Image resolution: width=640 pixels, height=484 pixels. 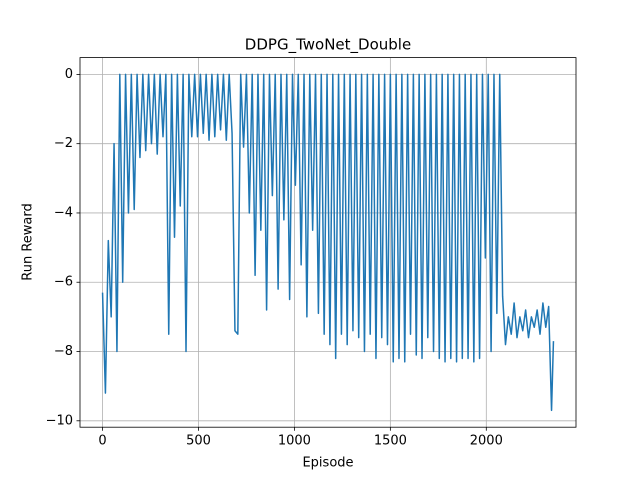 I want to click on y-tick-label: −2, so click(x=63, y=143).